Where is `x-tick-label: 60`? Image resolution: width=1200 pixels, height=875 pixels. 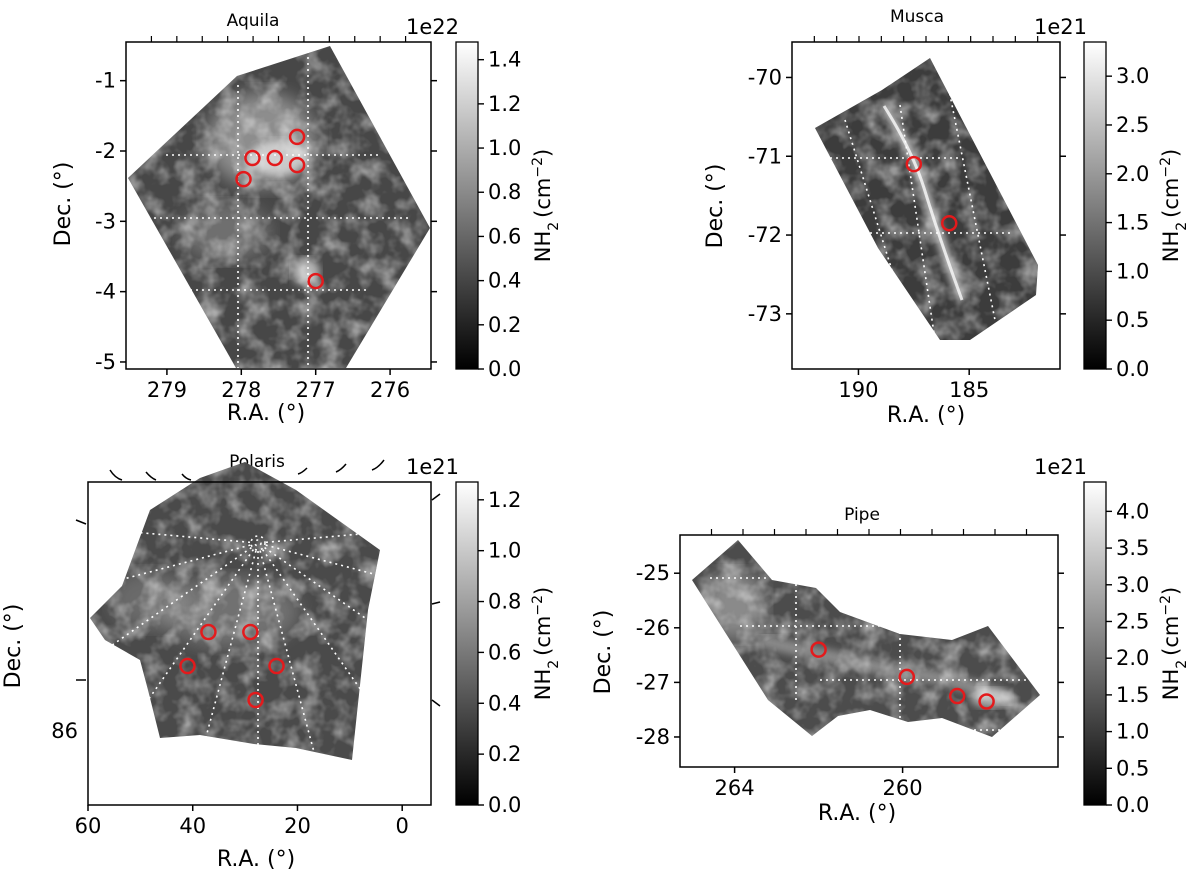 x-tick-label: 60 is located at coordinates (88, 826).